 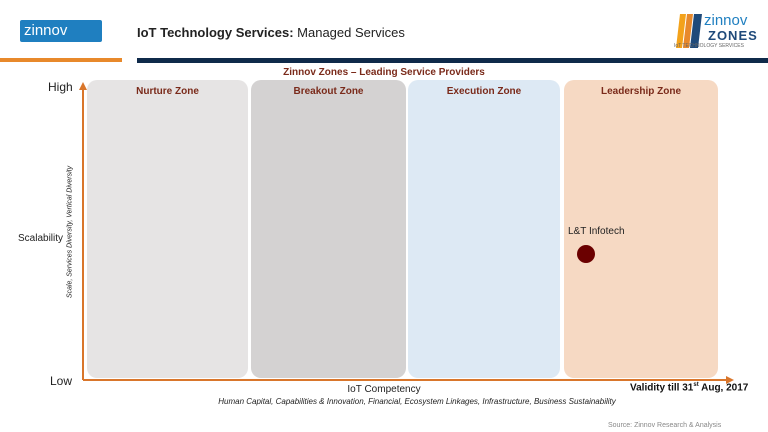 What do you see at coordinates (41, 238) in the screenshot?
I see `y-axis-label: Scalability` at bounding box center [41, 238].